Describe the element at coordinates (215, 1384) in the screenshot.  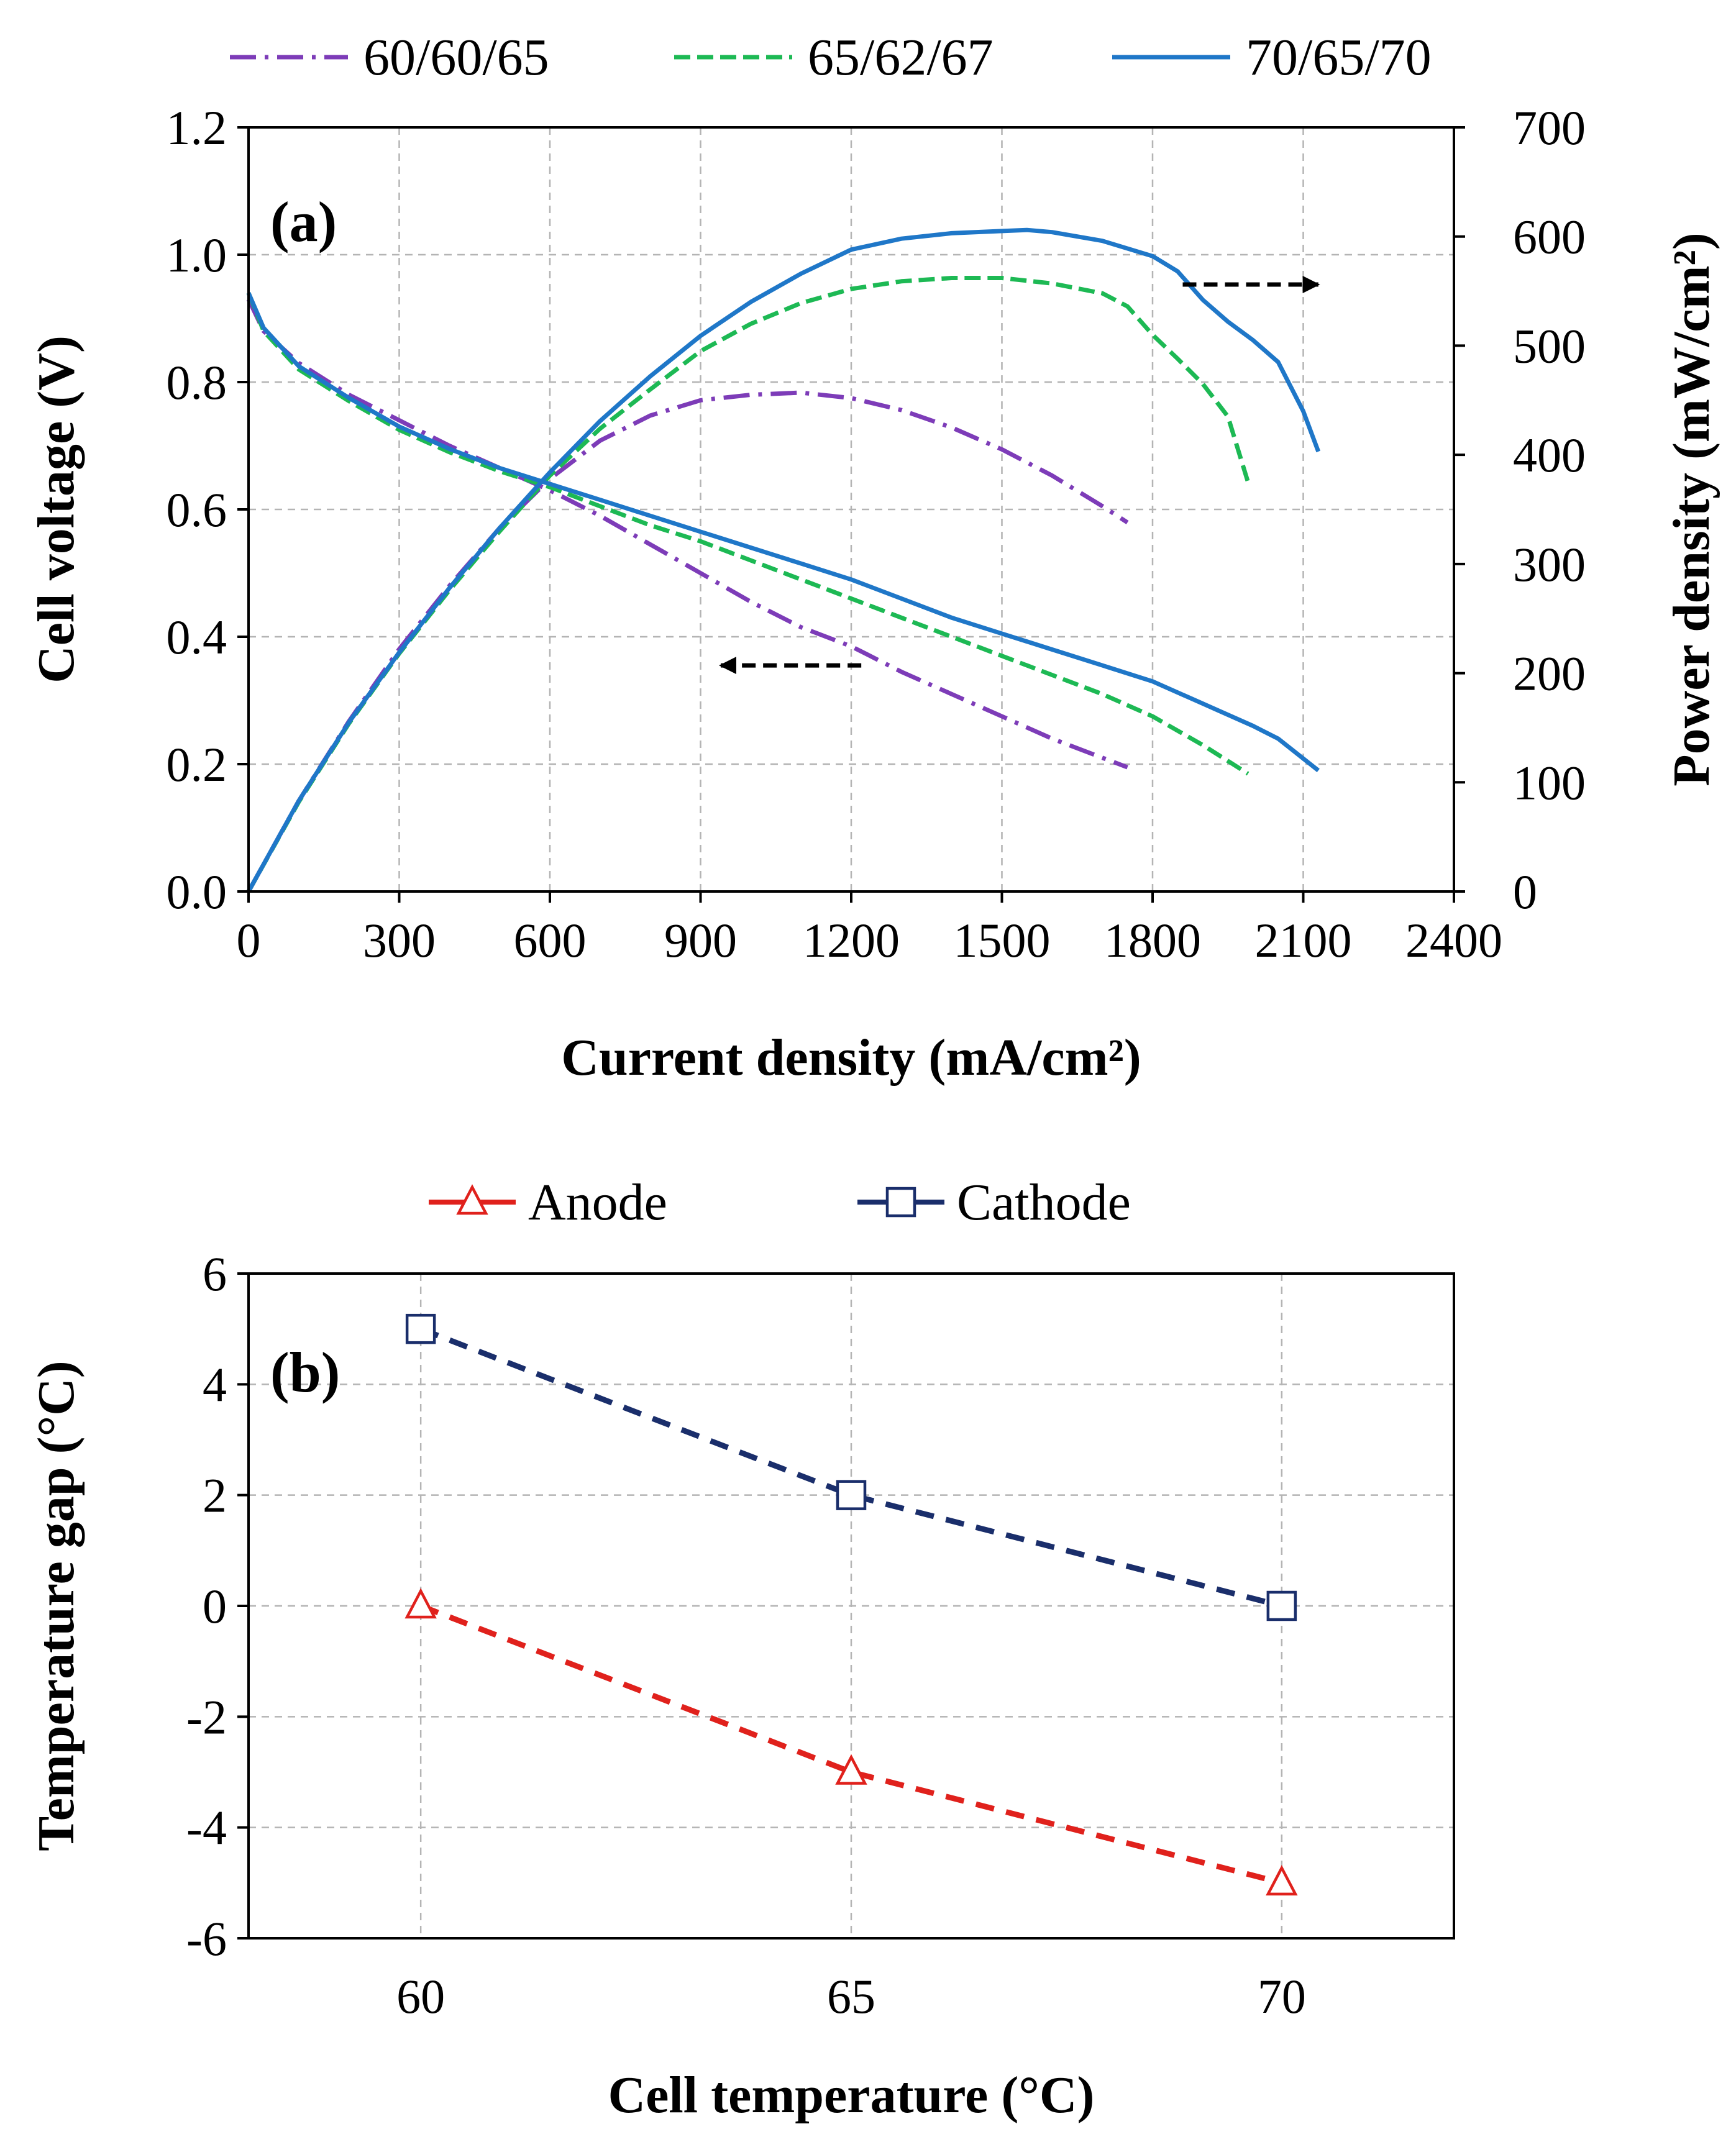
I see `y-tick-label: 4` at that location.